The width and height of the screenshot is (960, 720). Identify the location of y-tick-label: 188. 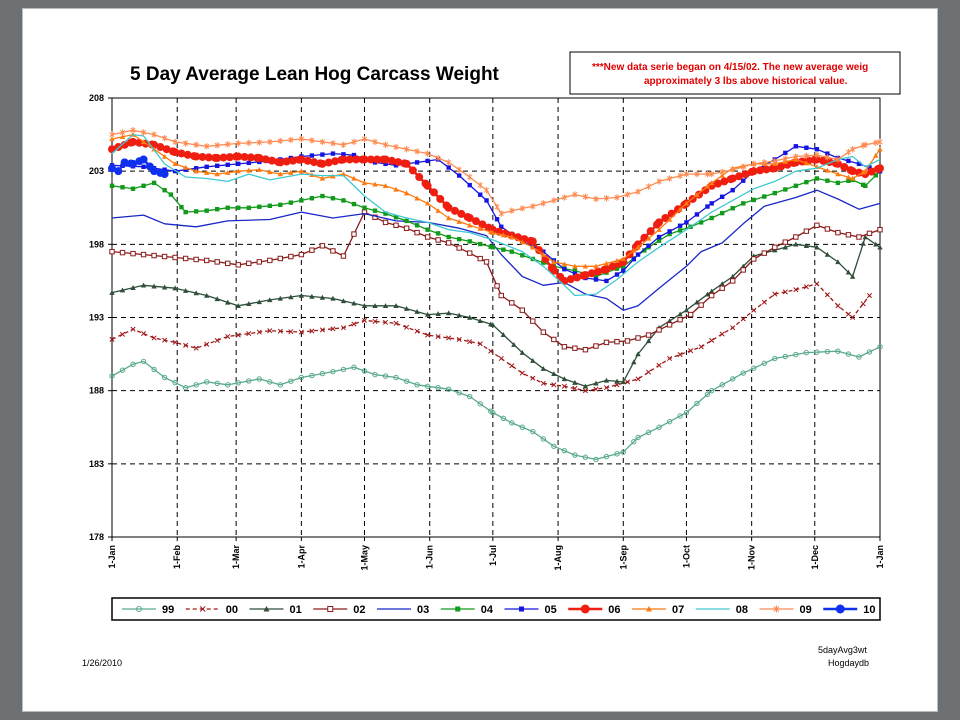
(96, 391).